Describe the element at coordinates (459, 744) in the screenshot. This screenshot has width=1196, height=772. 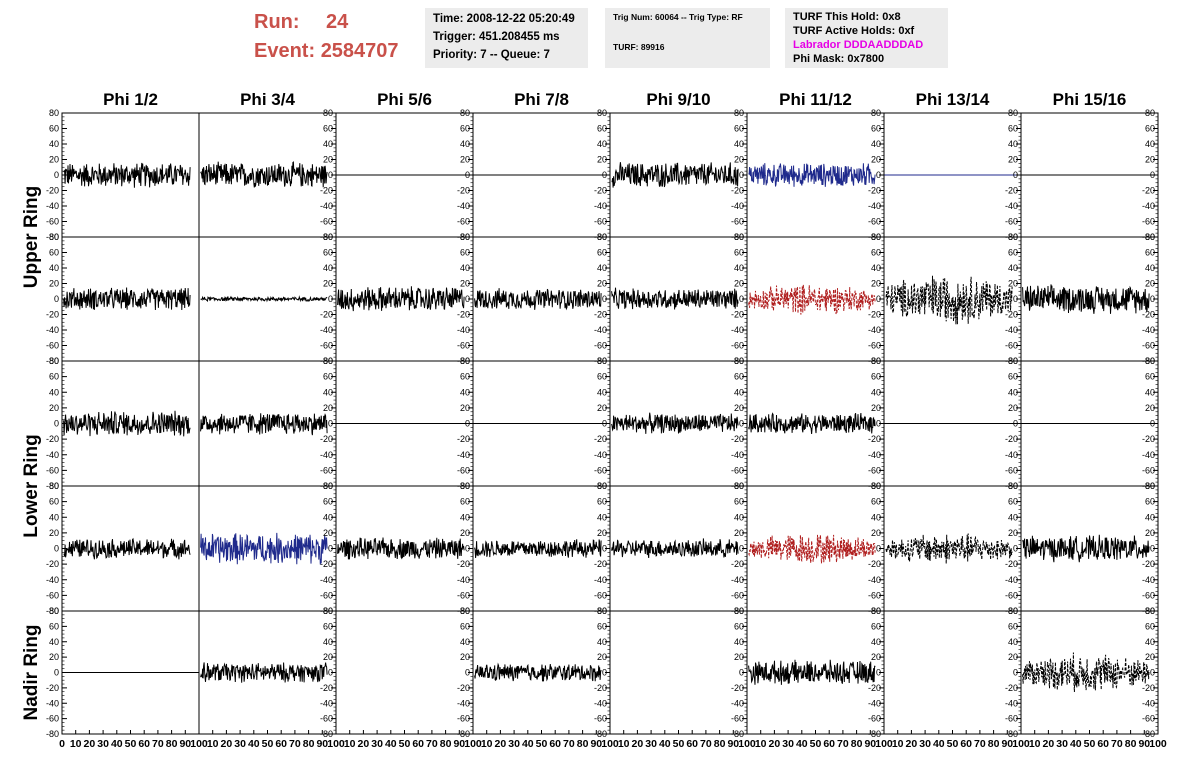
I see `x-tick-label: 90` at that location.